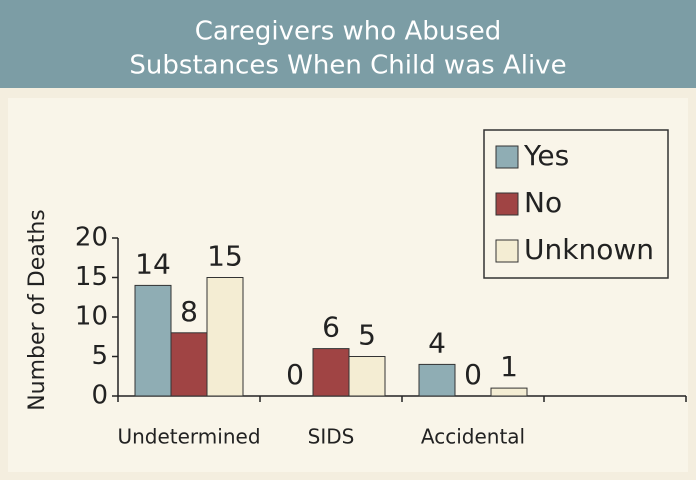 Image resolution: width=696 pixels, height=480 pixels. Describe the element at coordinates (546, 155) in the screenshot. I see `legend-label: Yes` at that location.